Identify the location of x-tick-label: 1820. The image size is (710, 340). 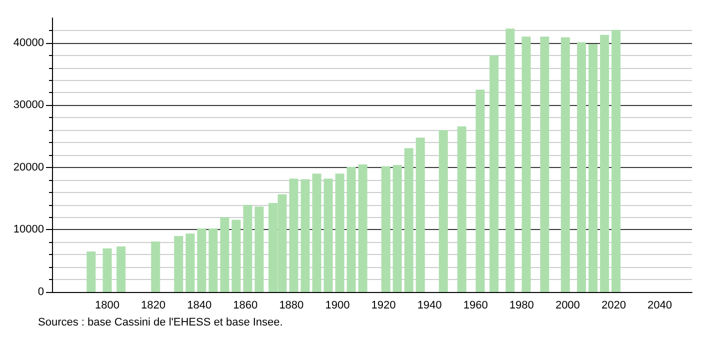
(153, 306).